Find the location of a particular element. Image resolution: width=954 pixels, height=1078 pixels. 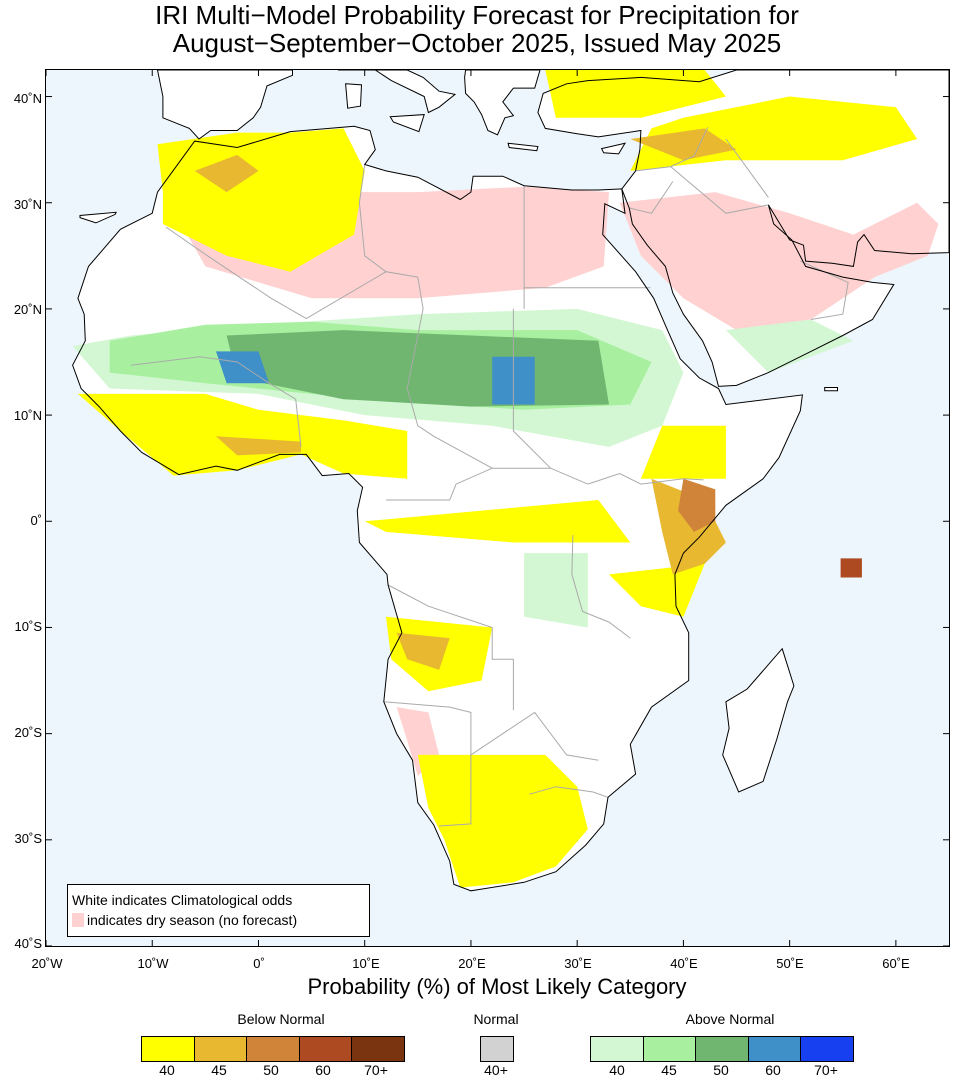

below-40-ethiopia-somalia is located at coordinates (683, 452).